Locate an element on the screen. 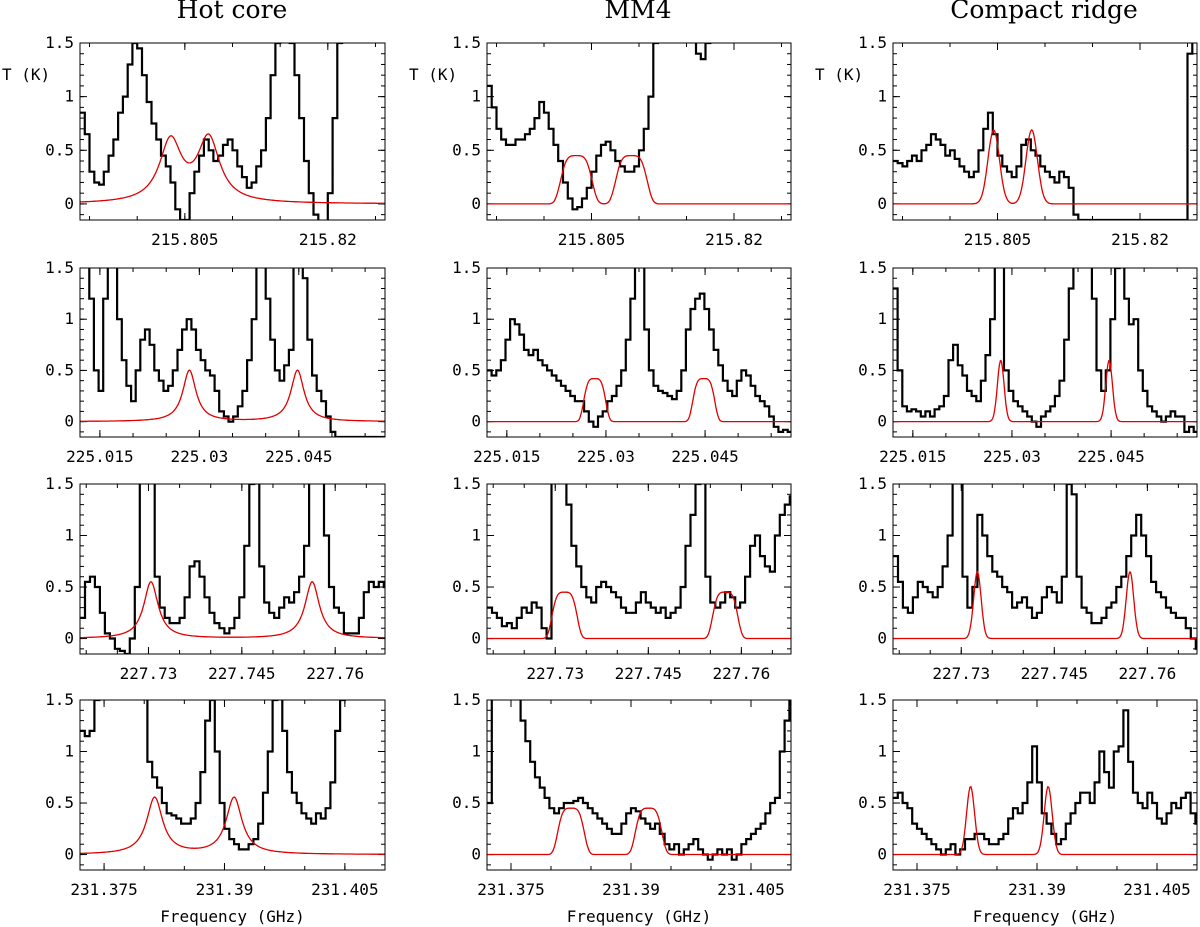 The image size is (1200, 927). panel-mm4-row3: 0 0.5 1 1.5 227.73 227.745 227.76 is located at coordinates (622, 578).